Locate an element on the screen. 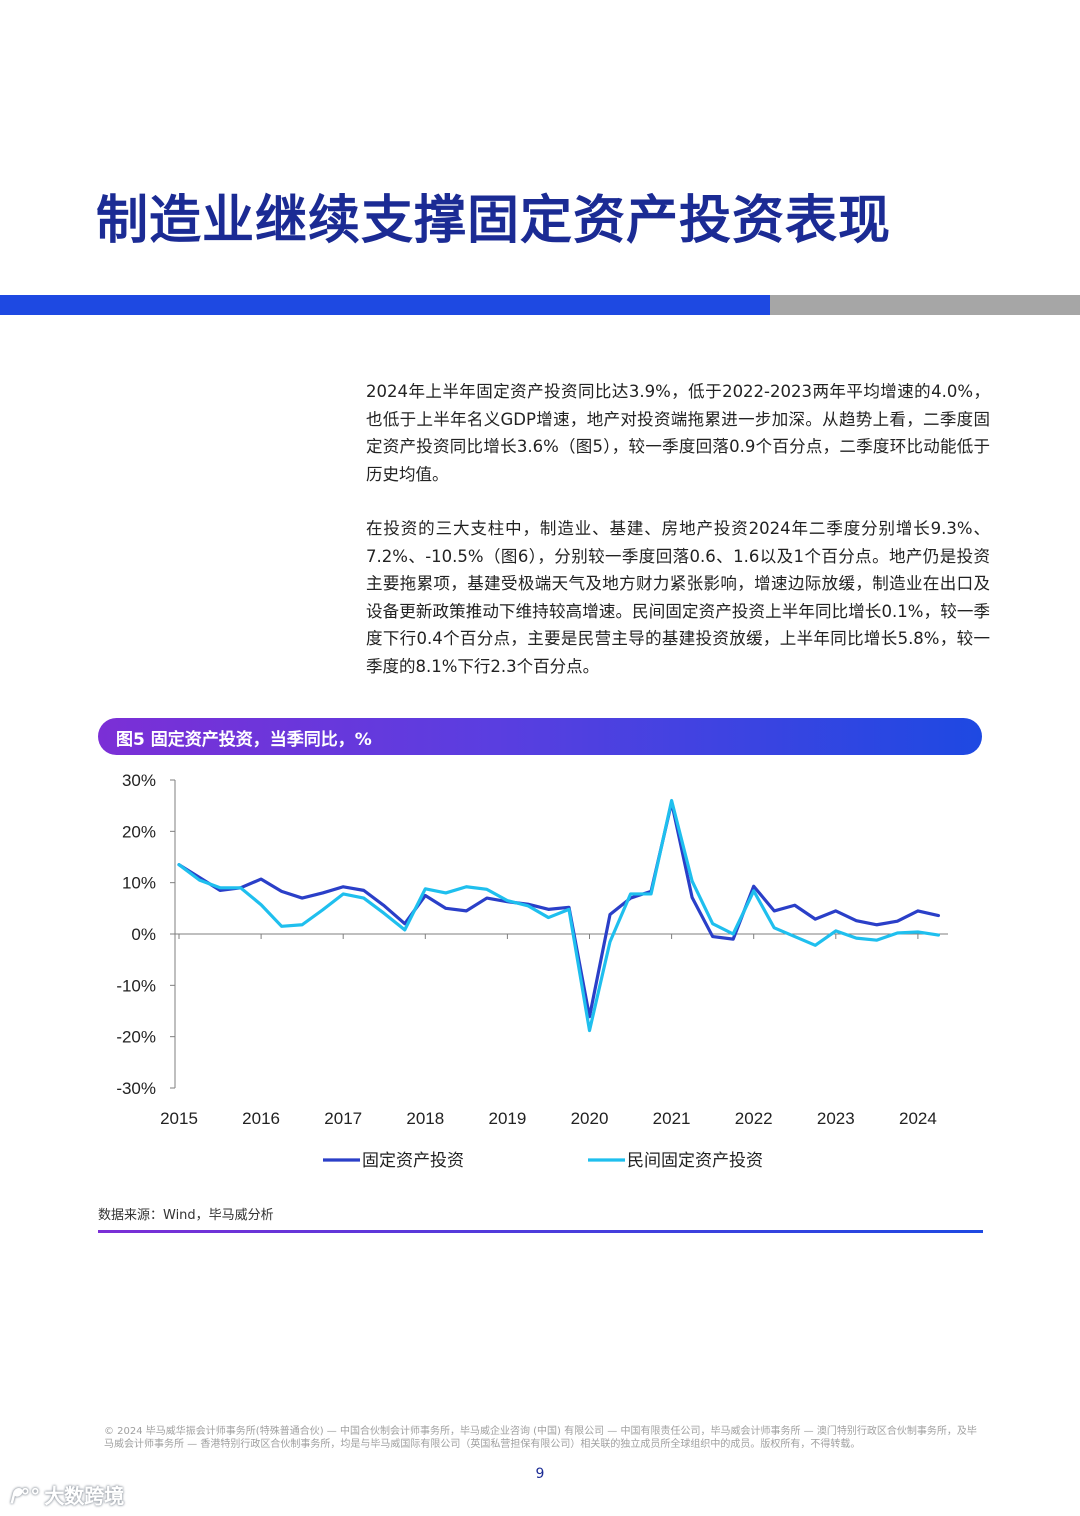 This screenshot has width=1080, height=1516. x-tick-label: 2017 is located at coordinates (343, 1118).